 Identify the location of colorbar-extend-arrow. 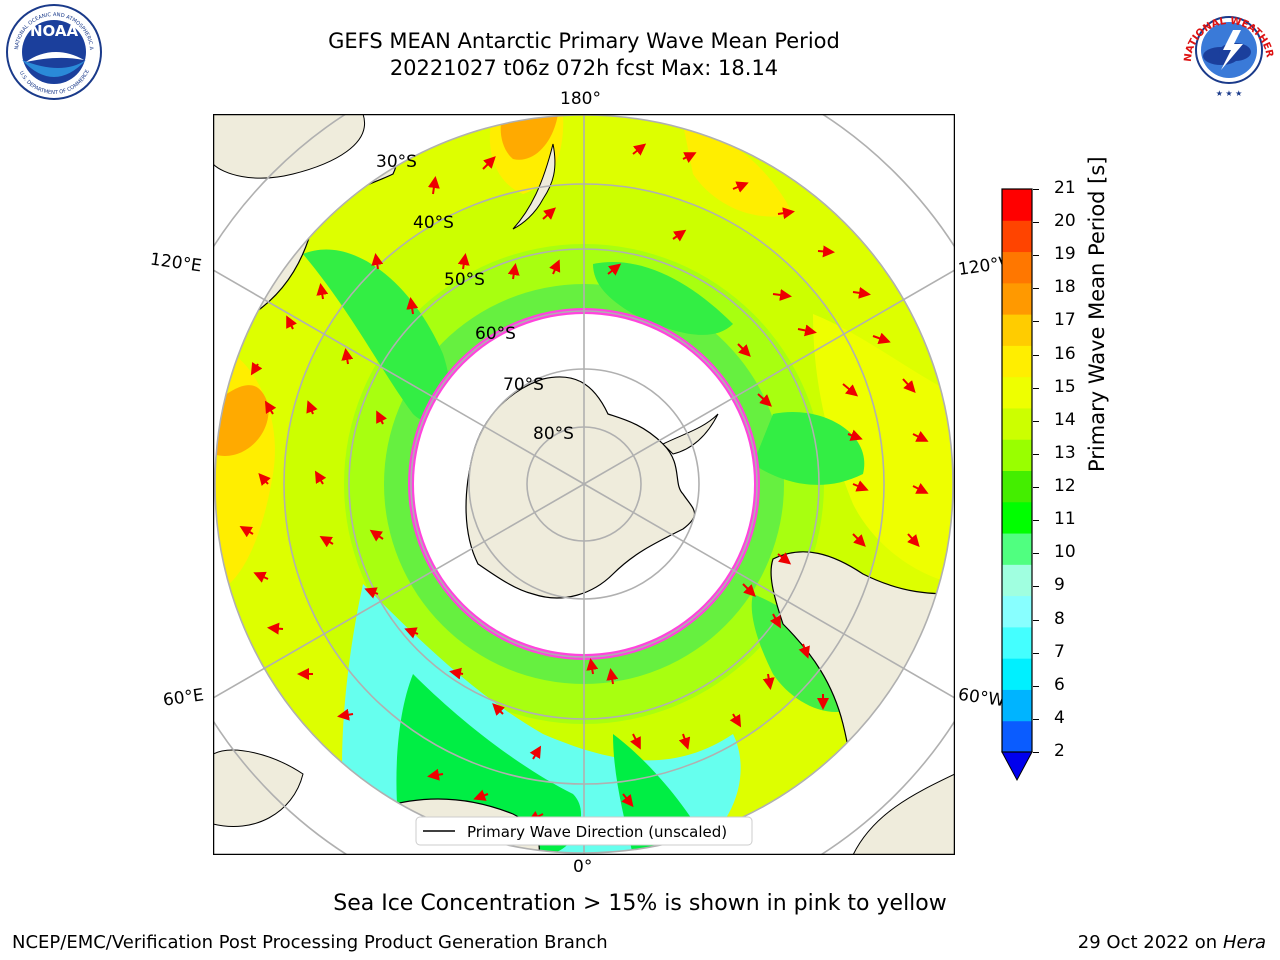
(1017, 766).